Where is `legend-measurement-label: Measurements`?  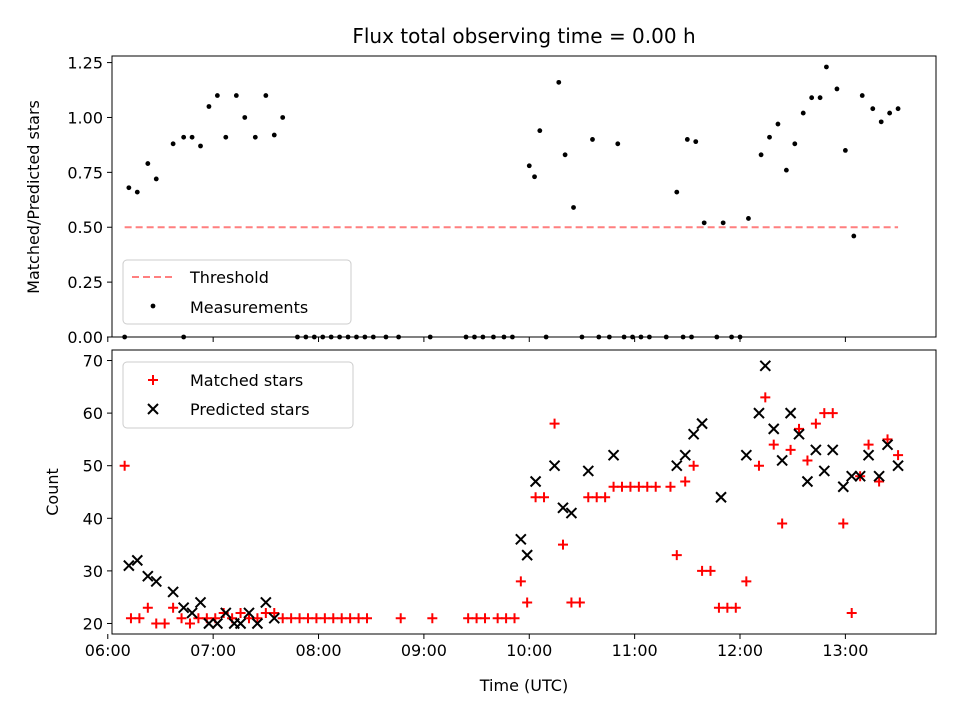
legend-measurement-label: Measurements is located at coordinates (249, 307).